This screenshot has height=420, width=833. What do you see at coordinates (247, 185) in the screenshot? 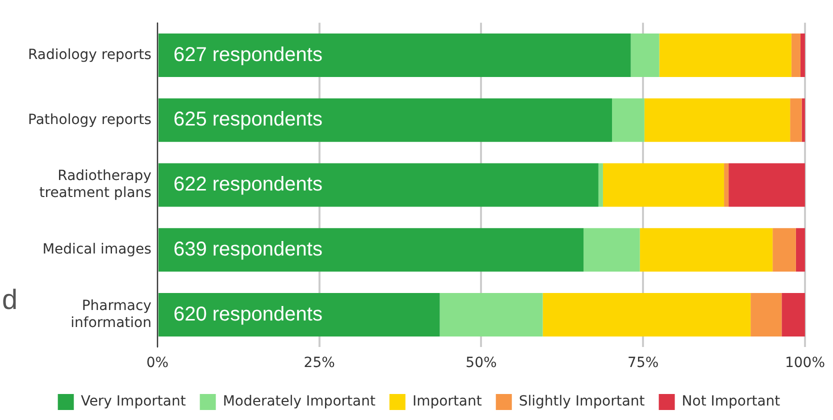
I see `annotation: 622 respondents` at bounding box center [247, 185].